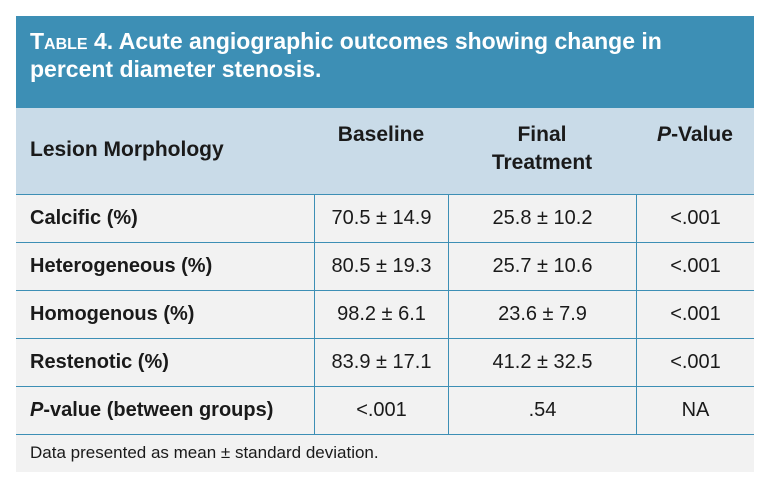 This screenshot has height=488, width=768. I want to click on header-baseline: Baseline, so click(381, 134).